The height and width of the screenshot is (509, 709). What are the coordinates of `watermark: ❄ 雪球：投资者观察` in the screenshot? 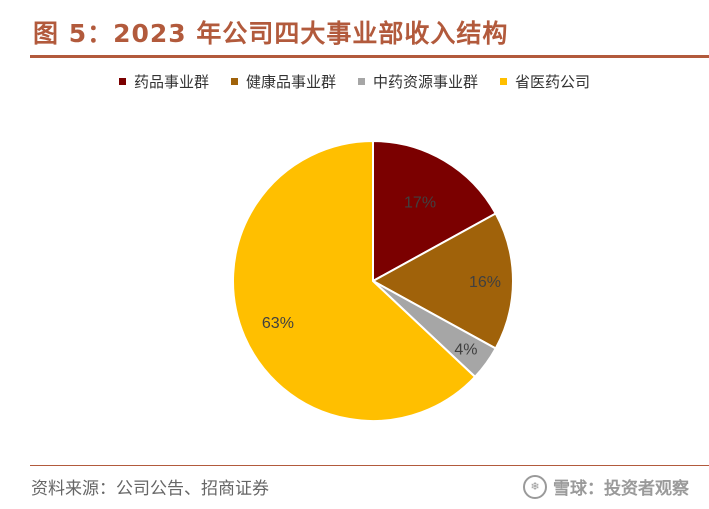 It's located at (606, 486).